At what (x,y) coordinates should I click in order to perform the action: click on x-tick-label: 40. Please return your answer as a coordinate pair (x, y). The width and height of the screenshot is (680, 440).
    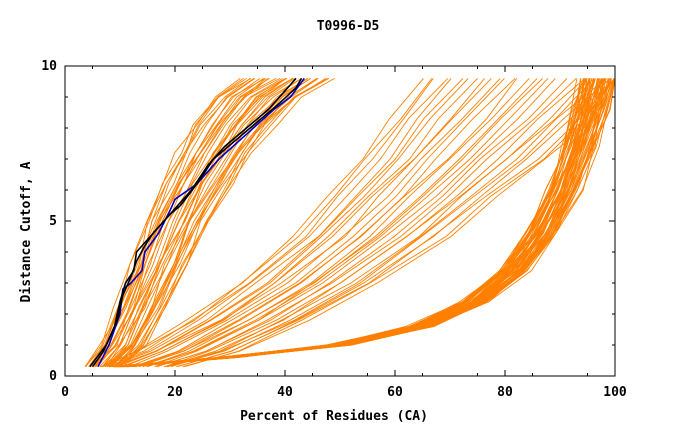
    Looking at the image, I should click on (285, 392).